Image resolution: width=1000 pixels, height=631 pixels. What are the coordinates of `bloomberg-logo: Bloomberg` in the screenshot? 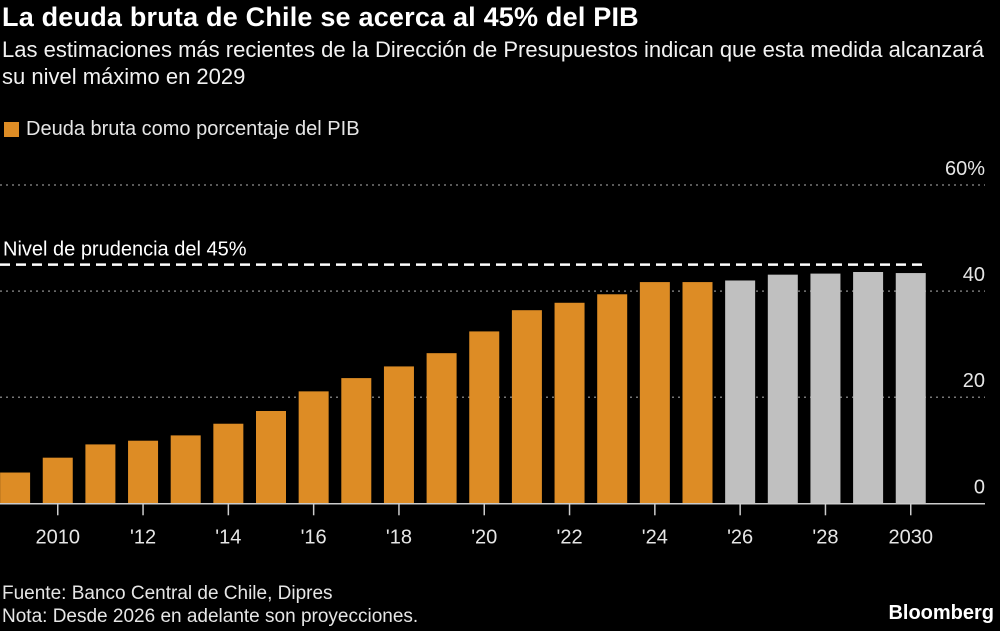 It's located at (941, 613).